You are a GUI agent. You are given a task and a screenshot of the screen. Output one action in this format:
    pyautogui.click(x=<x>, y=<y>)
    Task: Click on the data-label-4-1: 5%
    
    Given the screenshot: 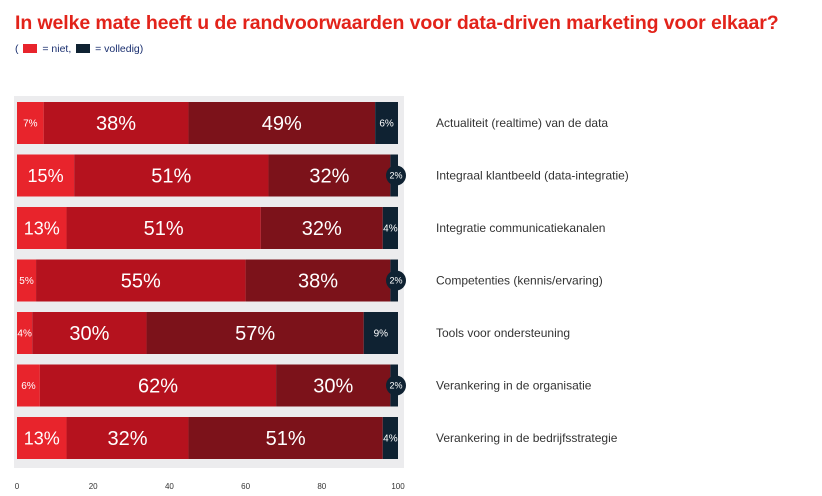 What is the action you would take?
    pyautogui.click(x=26, y=281)
    